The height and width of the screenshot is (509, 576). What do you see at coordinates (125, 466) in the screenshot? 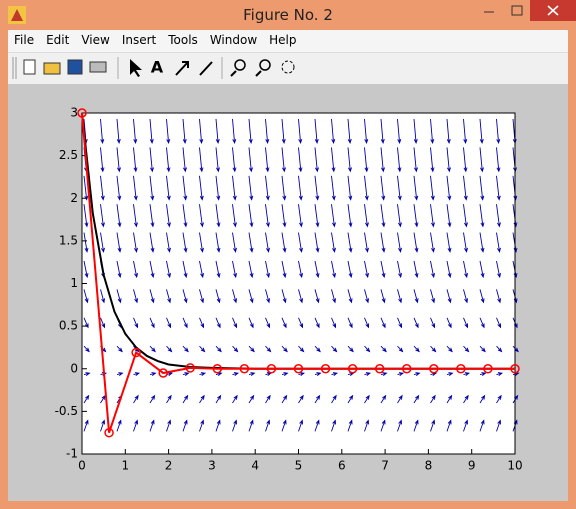
I see `x-tick-label: 1` at bounding box center [125, 466].